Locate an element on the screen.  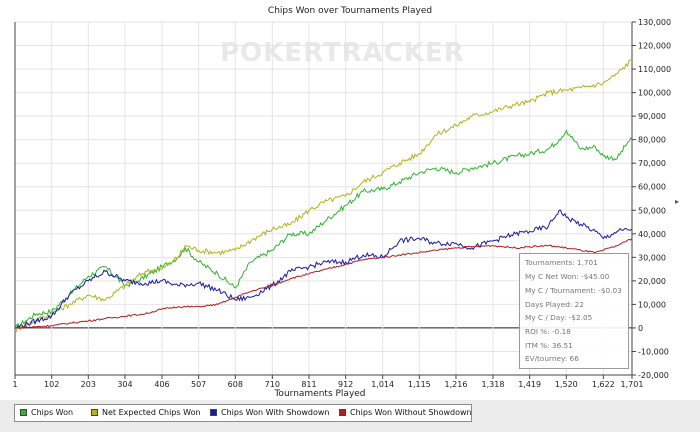
y-tick-label: 60,000 is located at coordinates (652, 187).